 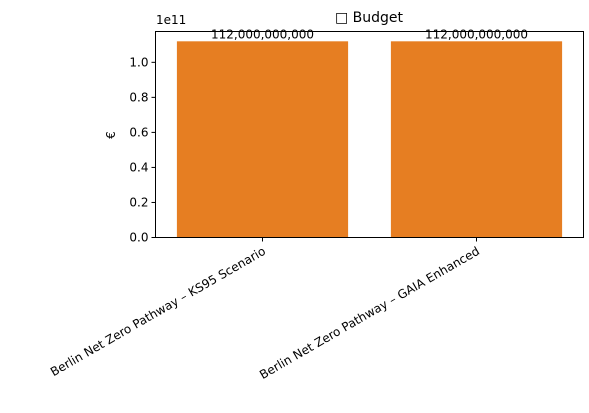 What do you see at coordinates (369, 313) in the screenshot?
I see `x-tick-label: Berlin Net Zero Pathway – GAIA Enhanced` at bounding box center [369, 313].